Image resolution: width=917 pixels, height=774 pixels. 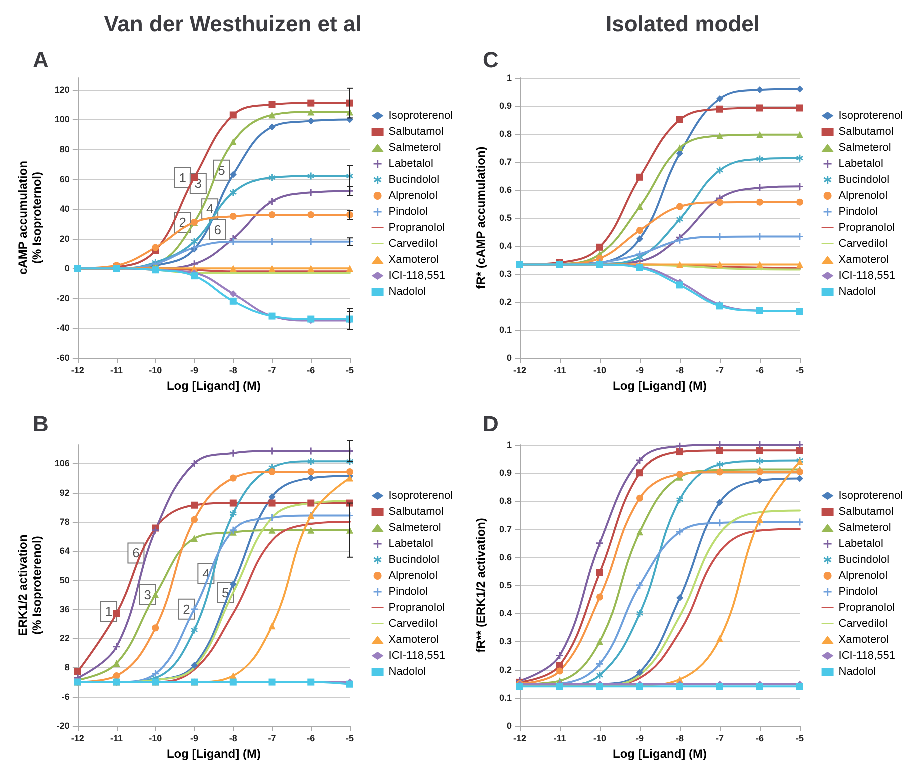 I want to click on y-tick-label: 0.5, so click(x=505, y=218).